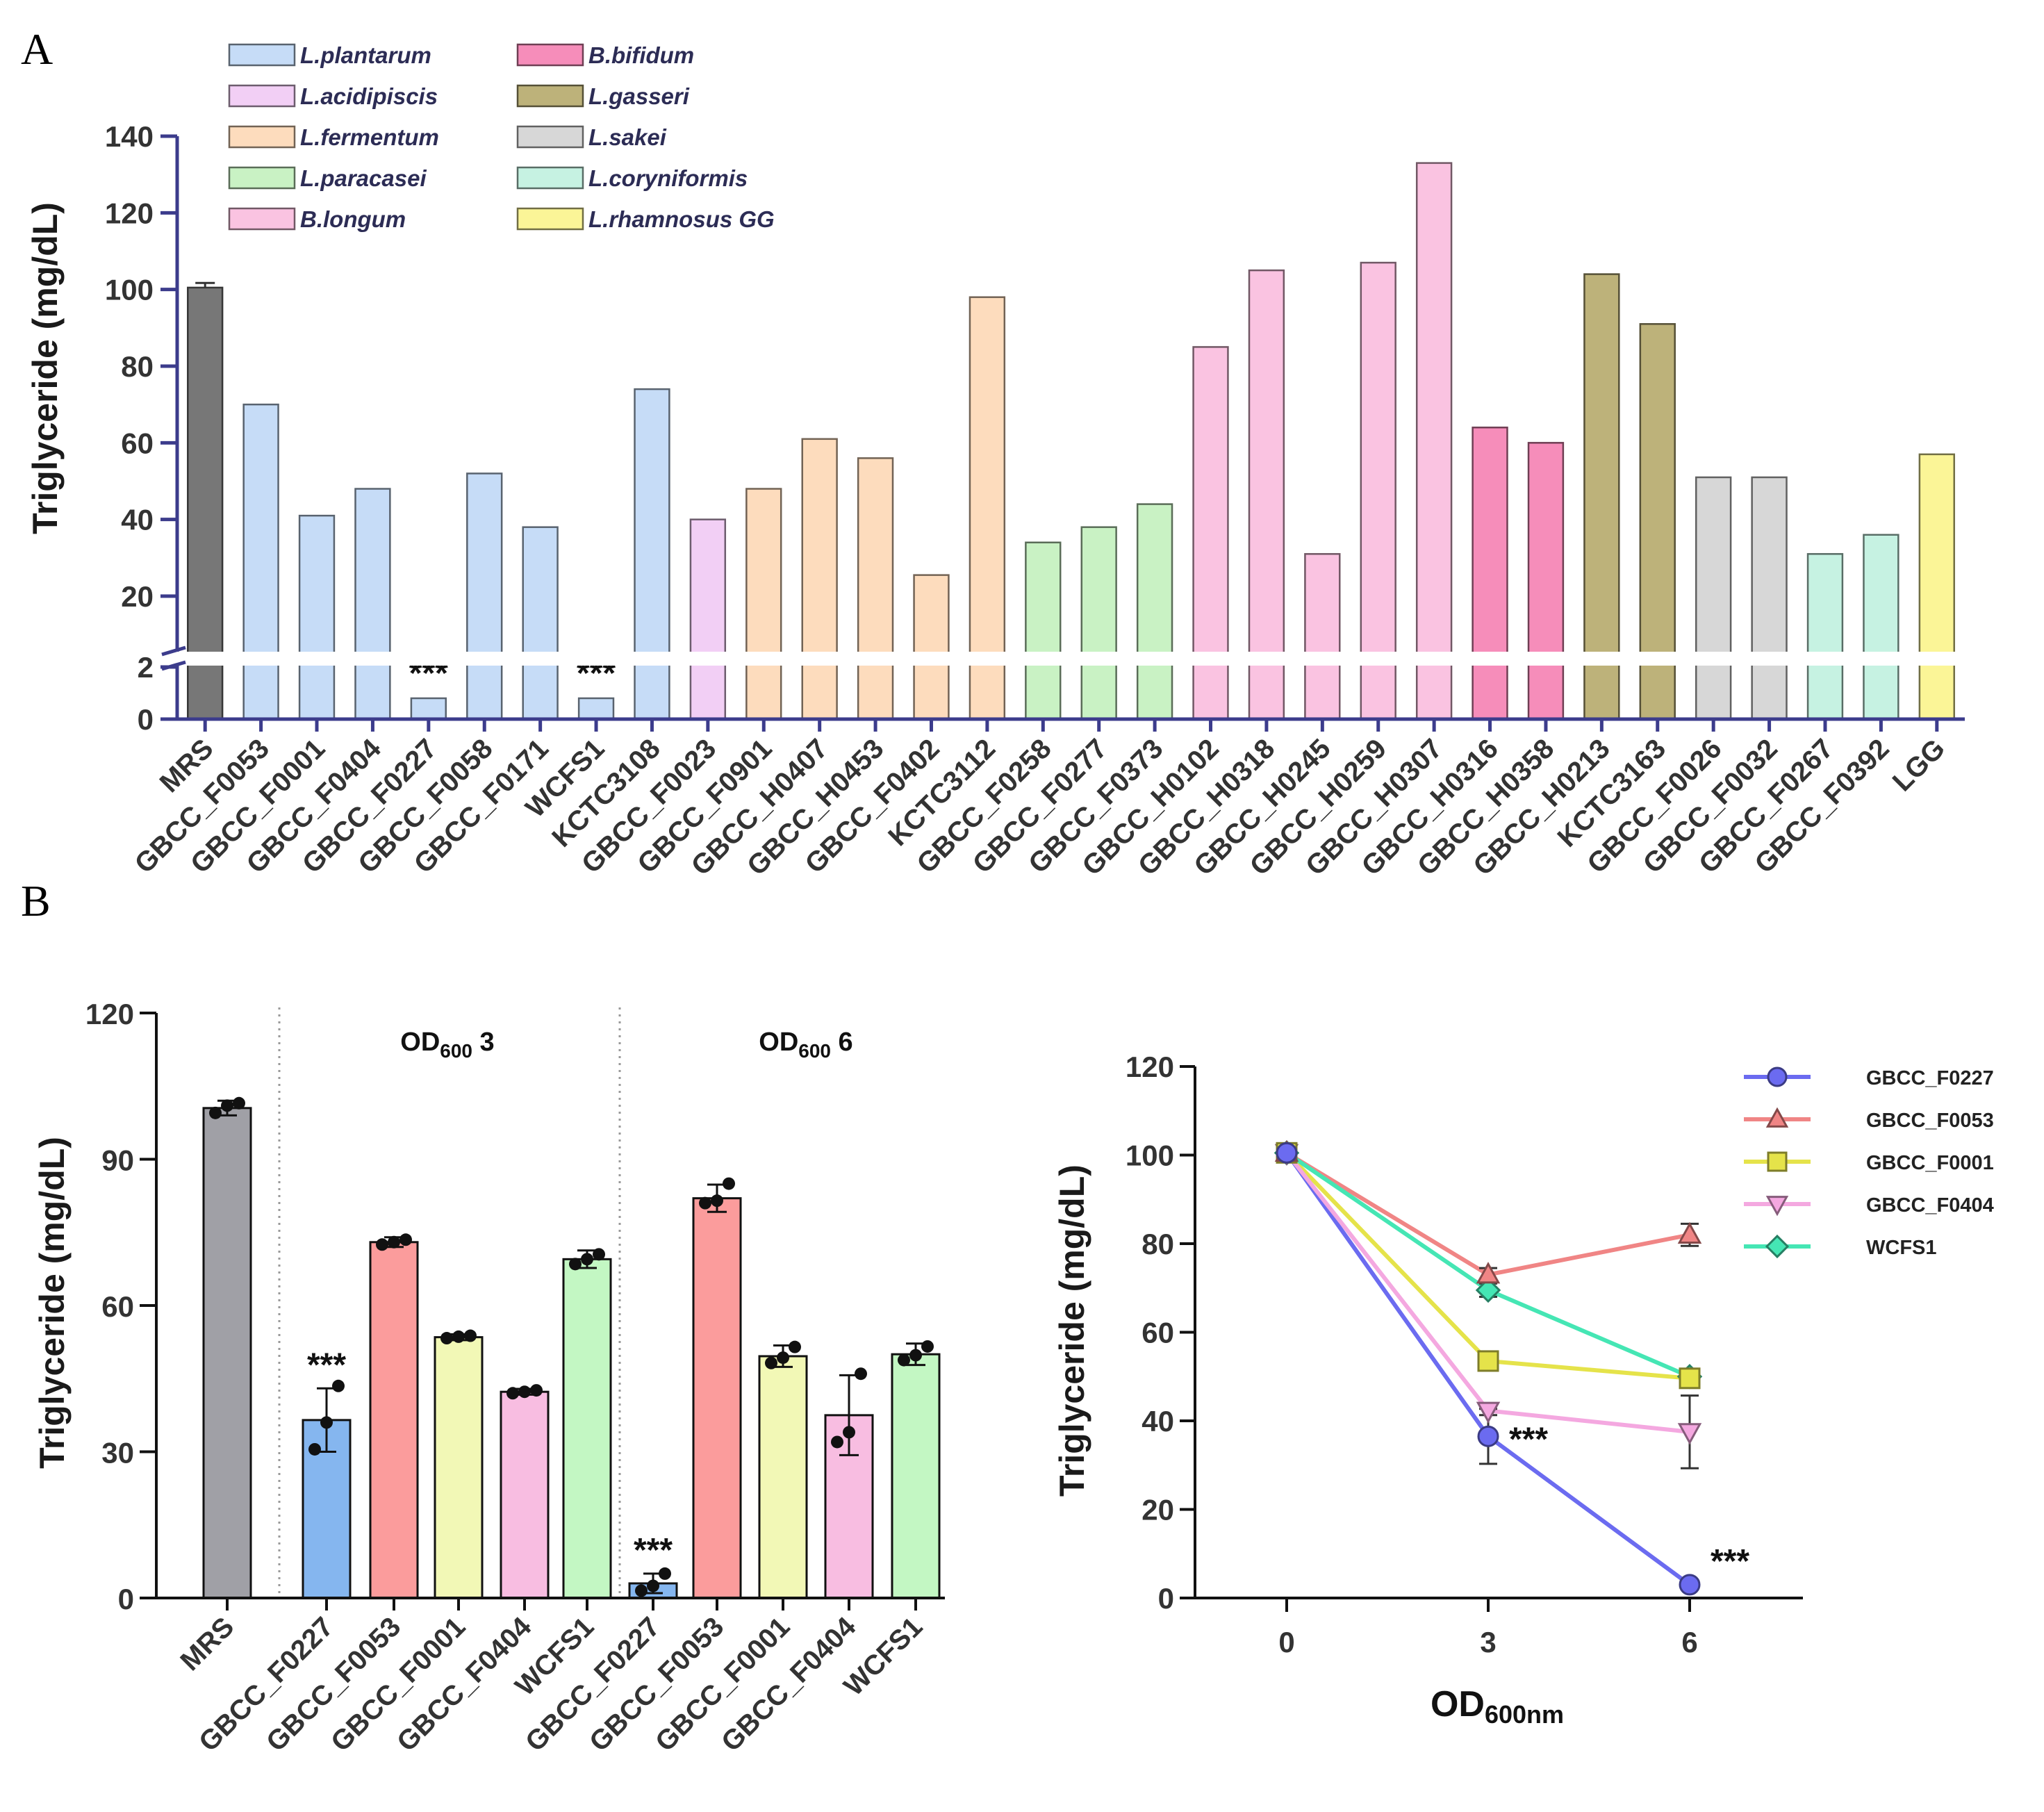  What do you see at coordinates (805, 1045) in the screenshot?
I see `group-label-od6: OD600 6` at bounding box center [805, 1045].